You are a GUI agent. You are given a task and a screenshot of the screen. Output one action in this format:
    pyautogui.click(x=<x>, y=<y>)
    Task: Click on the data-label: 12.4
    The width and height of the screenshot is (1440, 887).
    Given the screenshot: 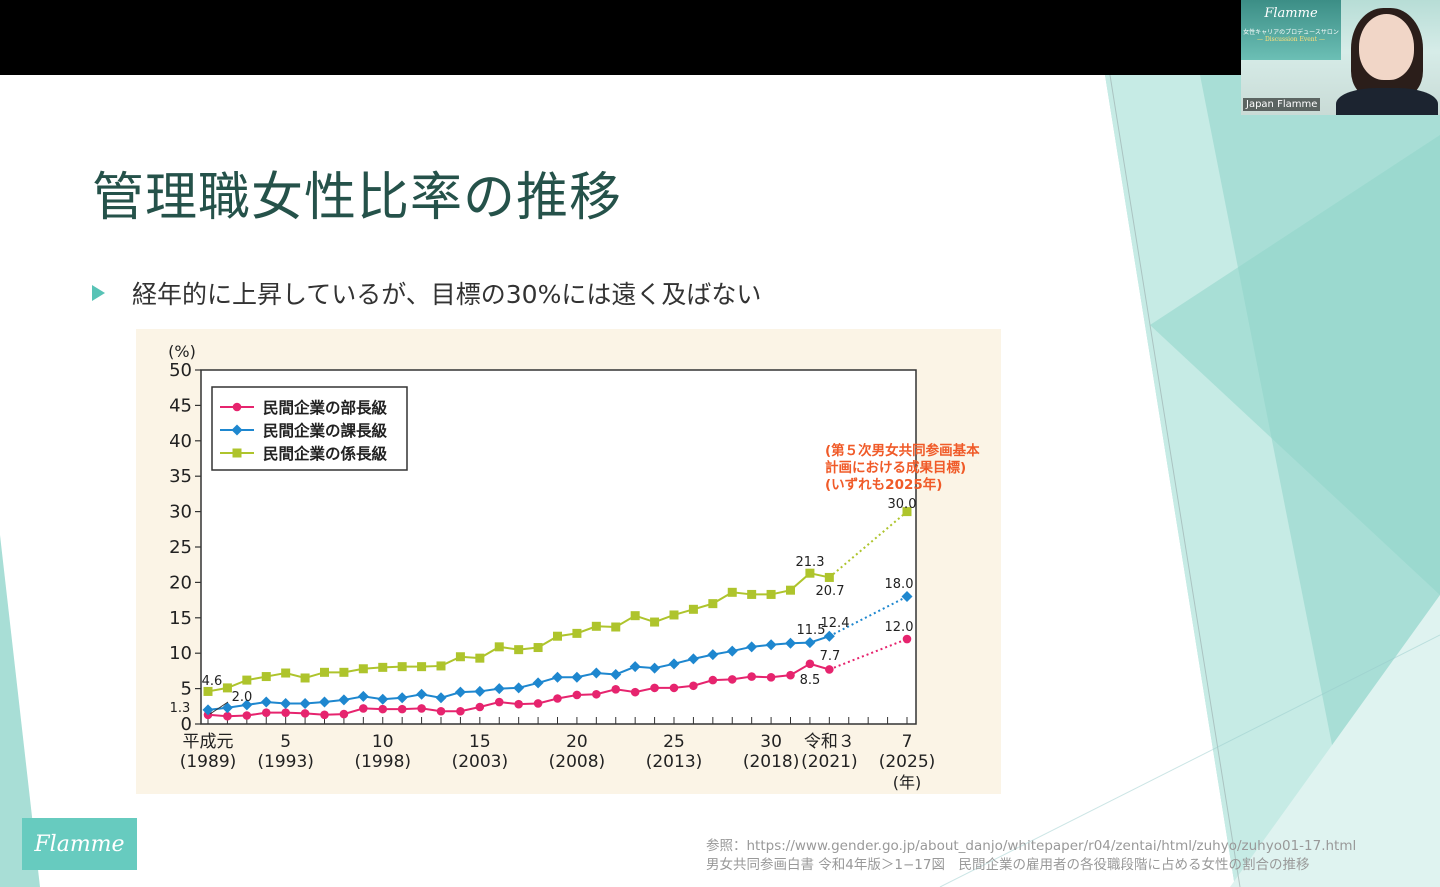 What is the action you would take?
    pyautogui.click(x=835, y=623)
    